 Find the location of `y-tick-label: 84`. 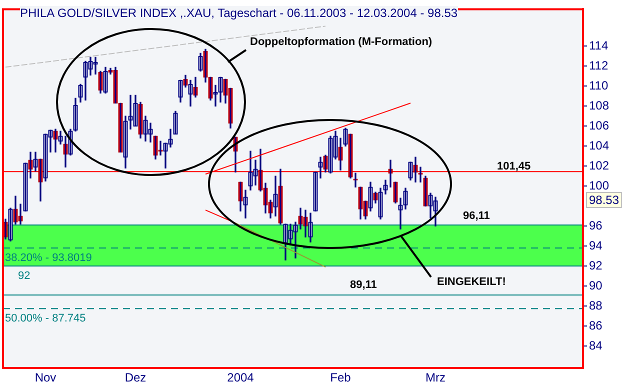

y-tick-label: 84 is located at coordinates (596, 345).